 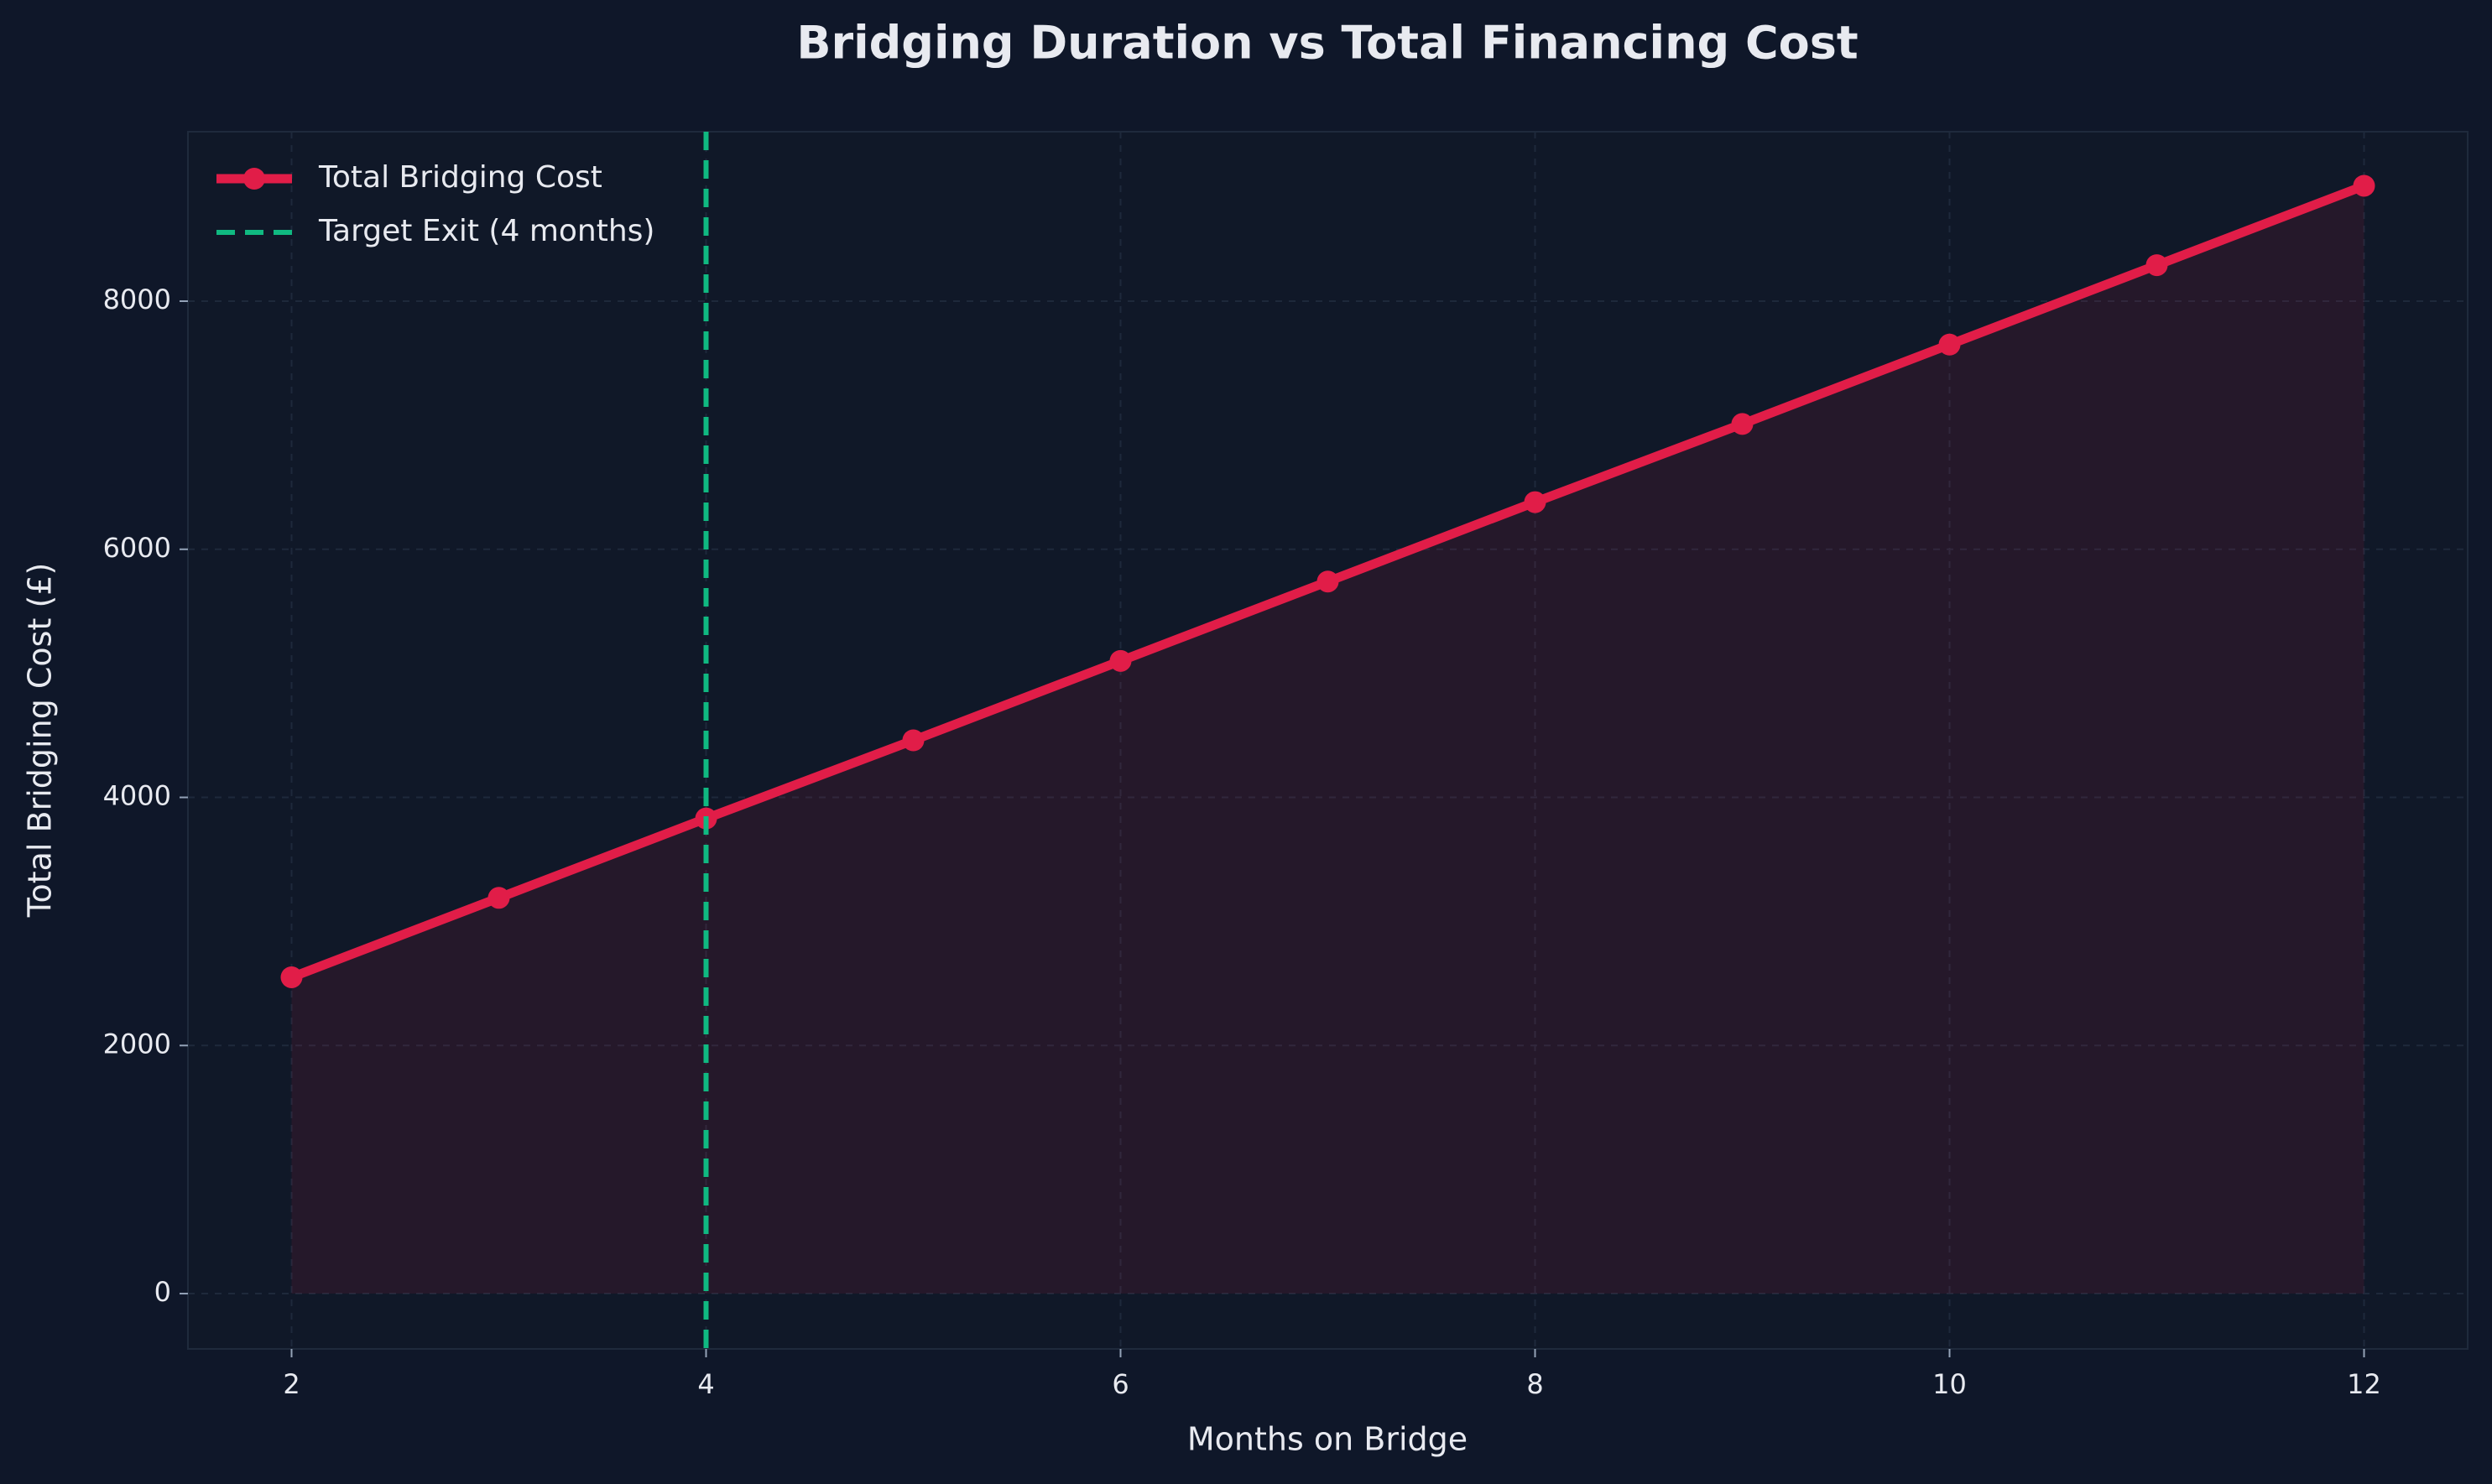 What do you see at coordinates (1120, 1384) in the screenshot?
I see `x-tick-label: 6` at bounding box center [1120, 1384].